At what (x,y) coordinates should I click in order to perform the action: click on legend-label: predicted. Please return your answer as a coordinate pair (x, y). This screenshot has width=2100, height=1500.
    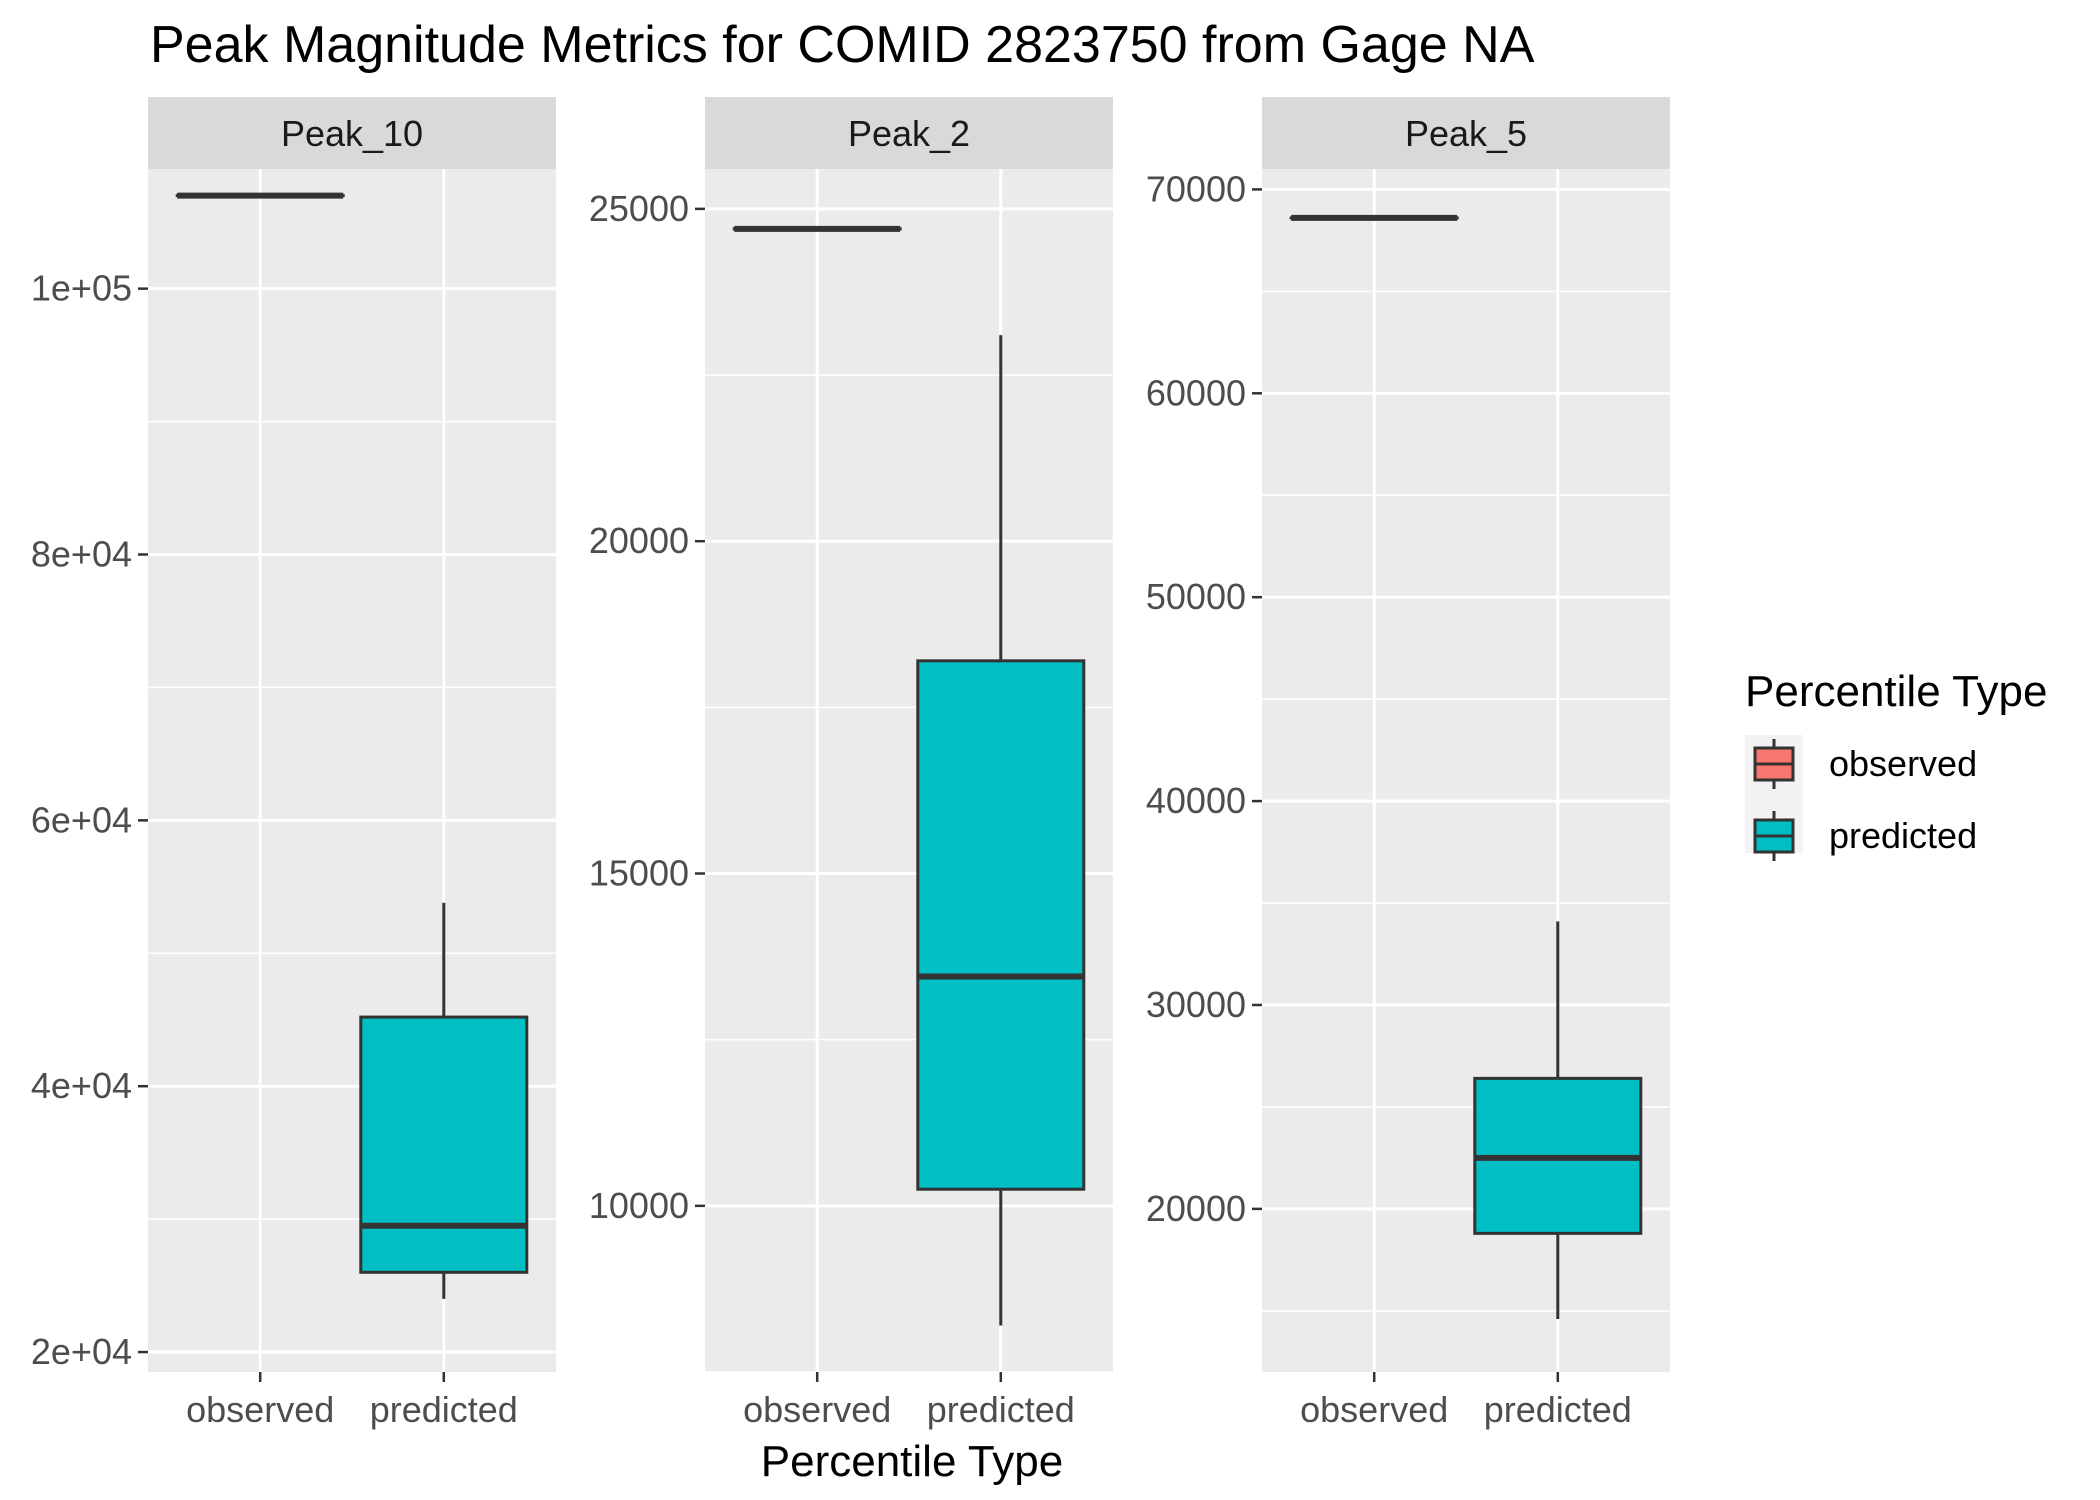
    Looking at the image, I should click on (1903, 835).